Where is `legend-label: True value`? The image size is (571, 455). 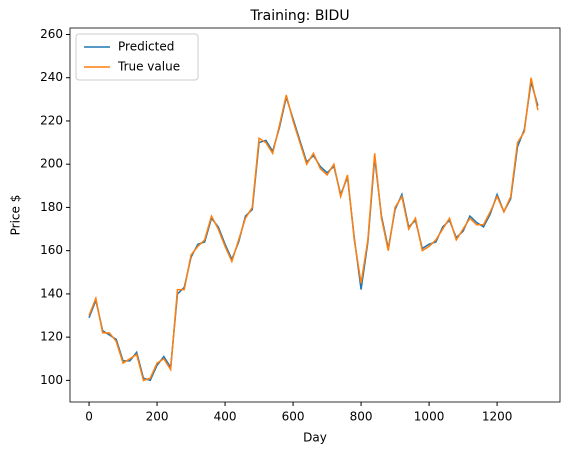
legend-label: True value is located at coordinates (148, 67).